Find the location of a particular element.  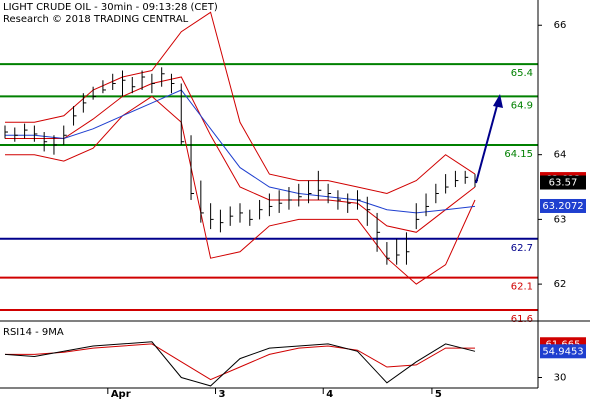

x-tick-label: Apr is located at coordinates (121, 394).